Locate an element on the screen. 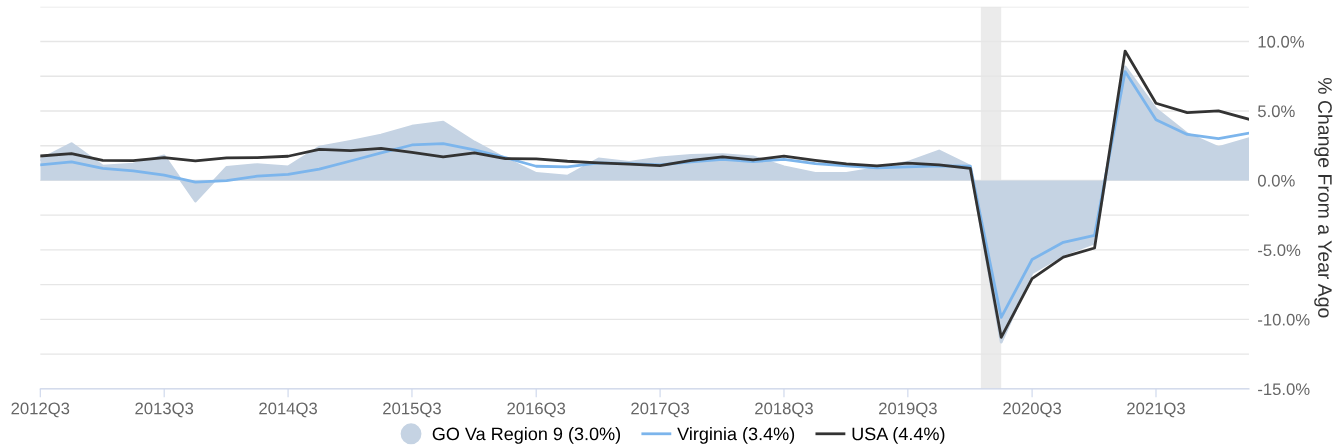  x-tick-label: 2015Q3 is located at coordinates (412, 410).